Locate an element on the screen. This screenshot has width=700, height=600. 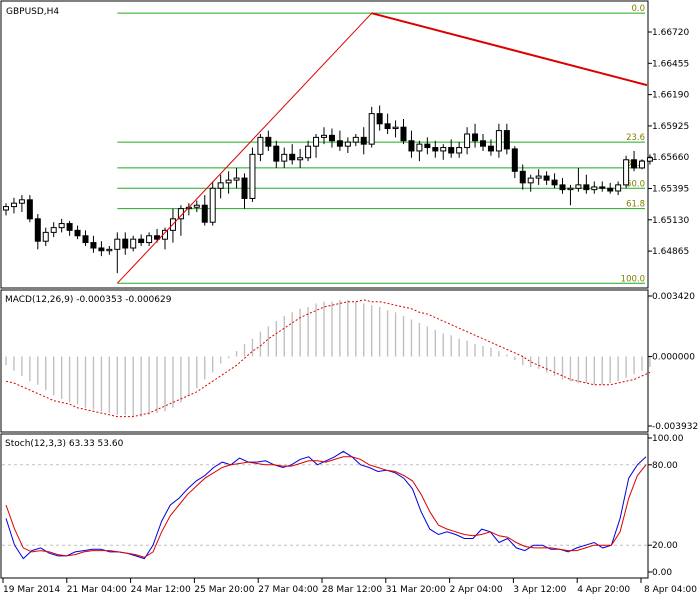
time-tick-label: 8 Apr 04:00 is located at coordinates (670, 590).